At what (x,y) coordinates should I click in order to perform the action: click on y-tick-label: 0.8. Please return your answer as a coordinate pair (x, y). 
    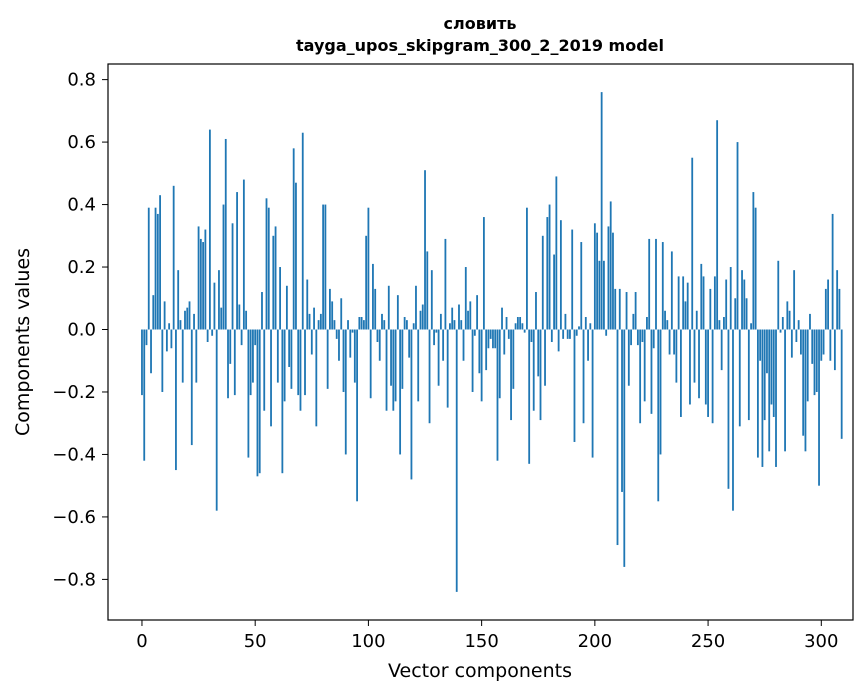
    Looking at the image, I should click on (81, 80).